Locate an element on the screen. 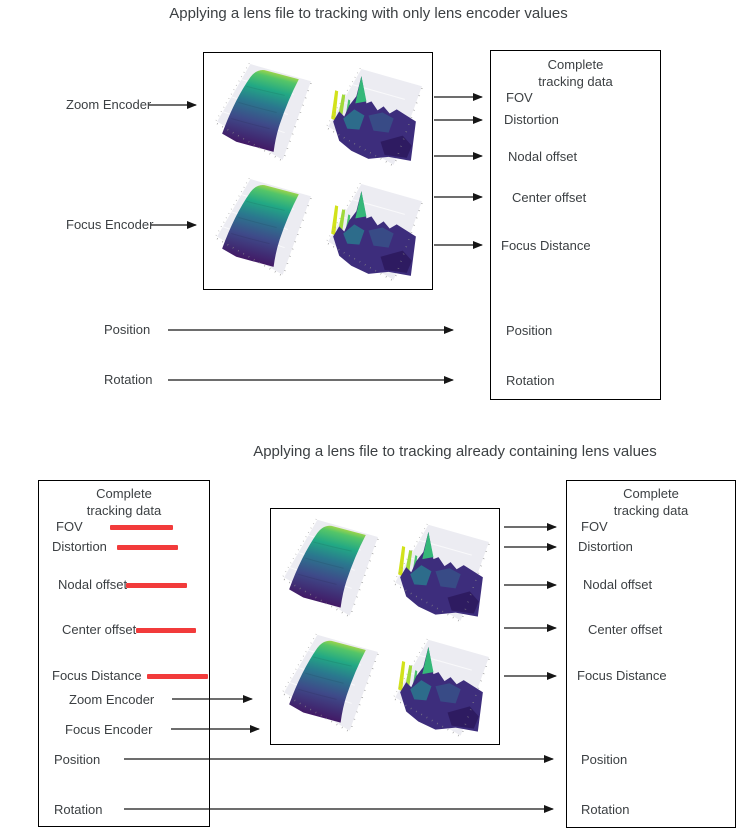  diagram2-input-box-header: Complete tracking data is located at coordinates (124, 502).